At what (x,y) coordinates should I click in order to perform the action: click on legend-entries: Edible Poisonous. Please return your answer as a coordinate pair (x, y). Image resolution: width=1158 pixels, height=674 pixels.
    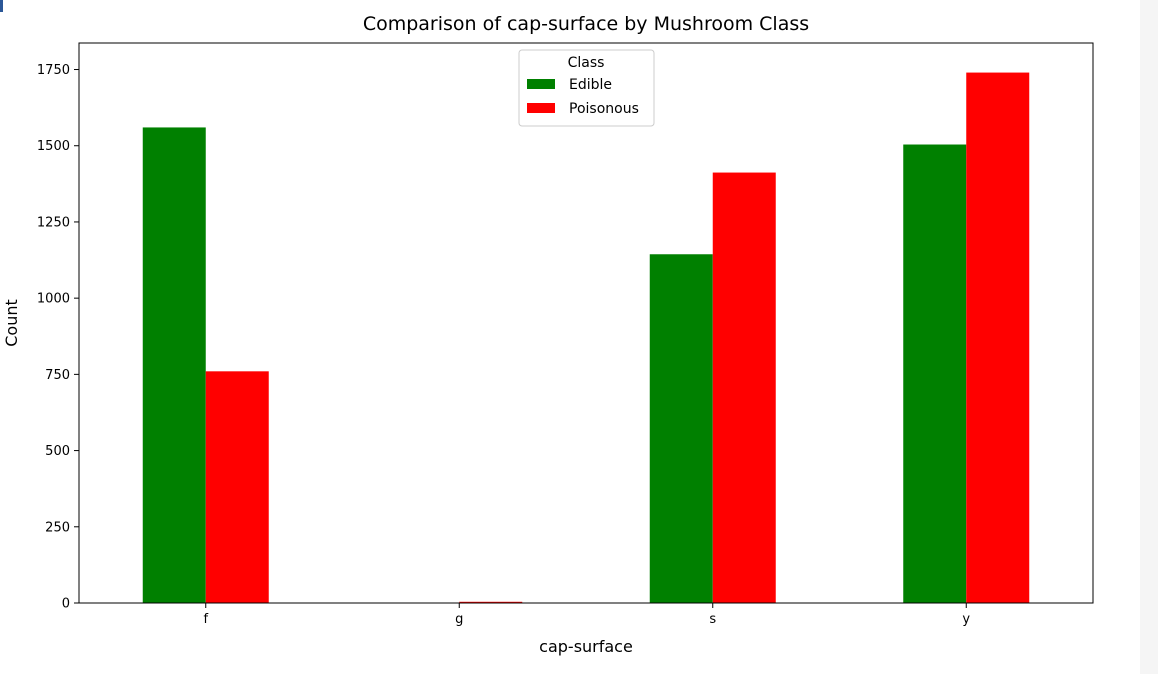
    Looking at the image, I should click on (583, 97).